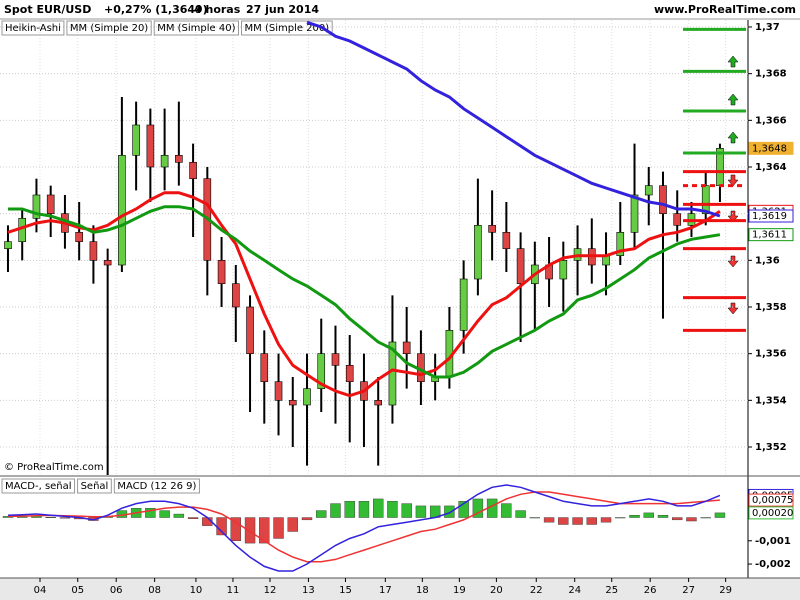 The width and height of the screenshot is (800, 600). I want to click on x-tick-label: 15, so click(345, 590).